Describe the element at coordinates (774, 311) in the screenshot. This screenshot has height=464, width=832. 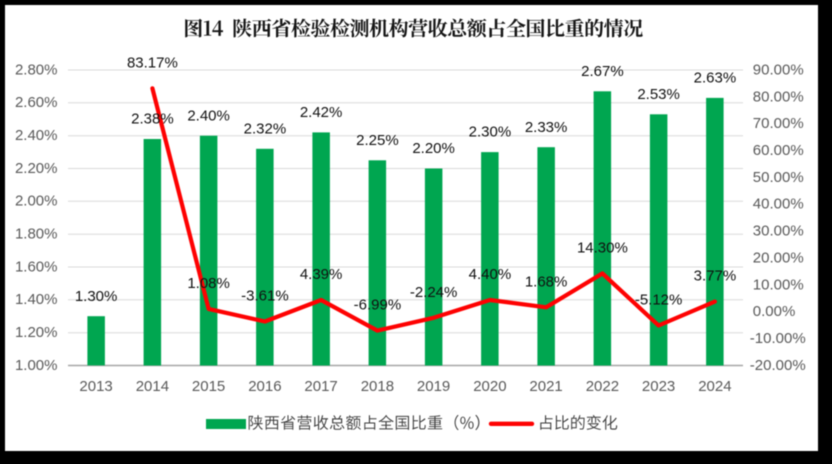
I see `svg-text: 0.00%` at that location.